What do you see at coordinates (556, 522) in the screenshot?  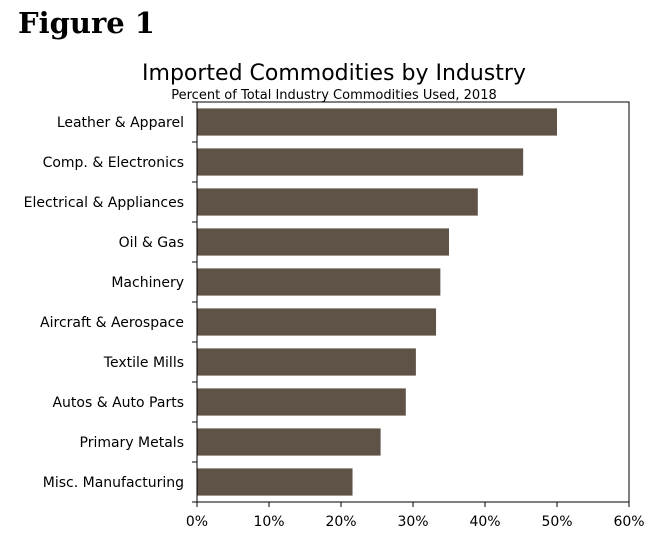 I see `x-tick-label: 50%` at bounding box center [556, 522].